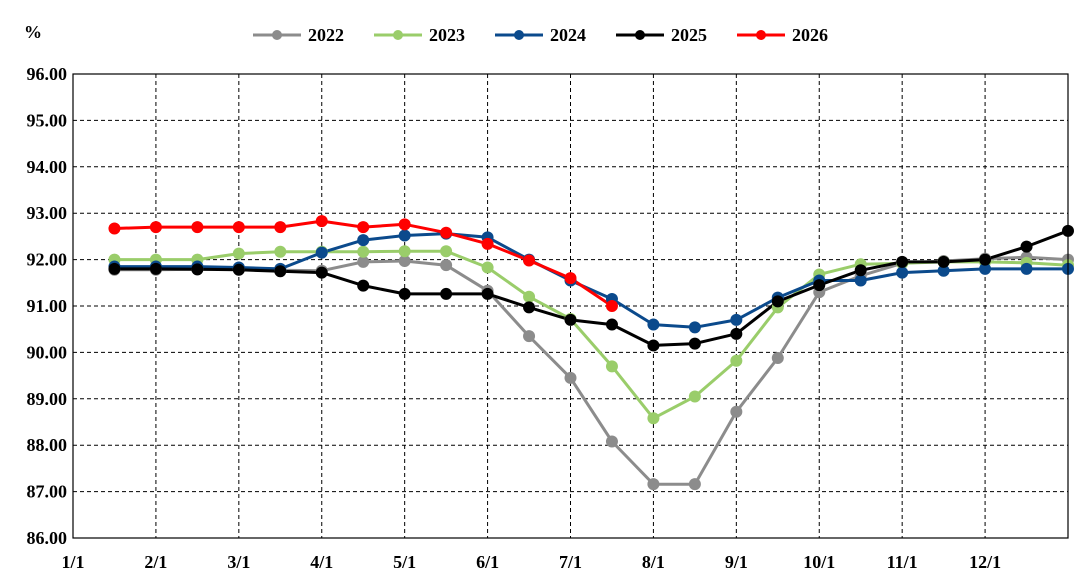  Describe the element at coordinates (404, 562) in the screenshot. I see `x-tick-label: 5/1` at that location.